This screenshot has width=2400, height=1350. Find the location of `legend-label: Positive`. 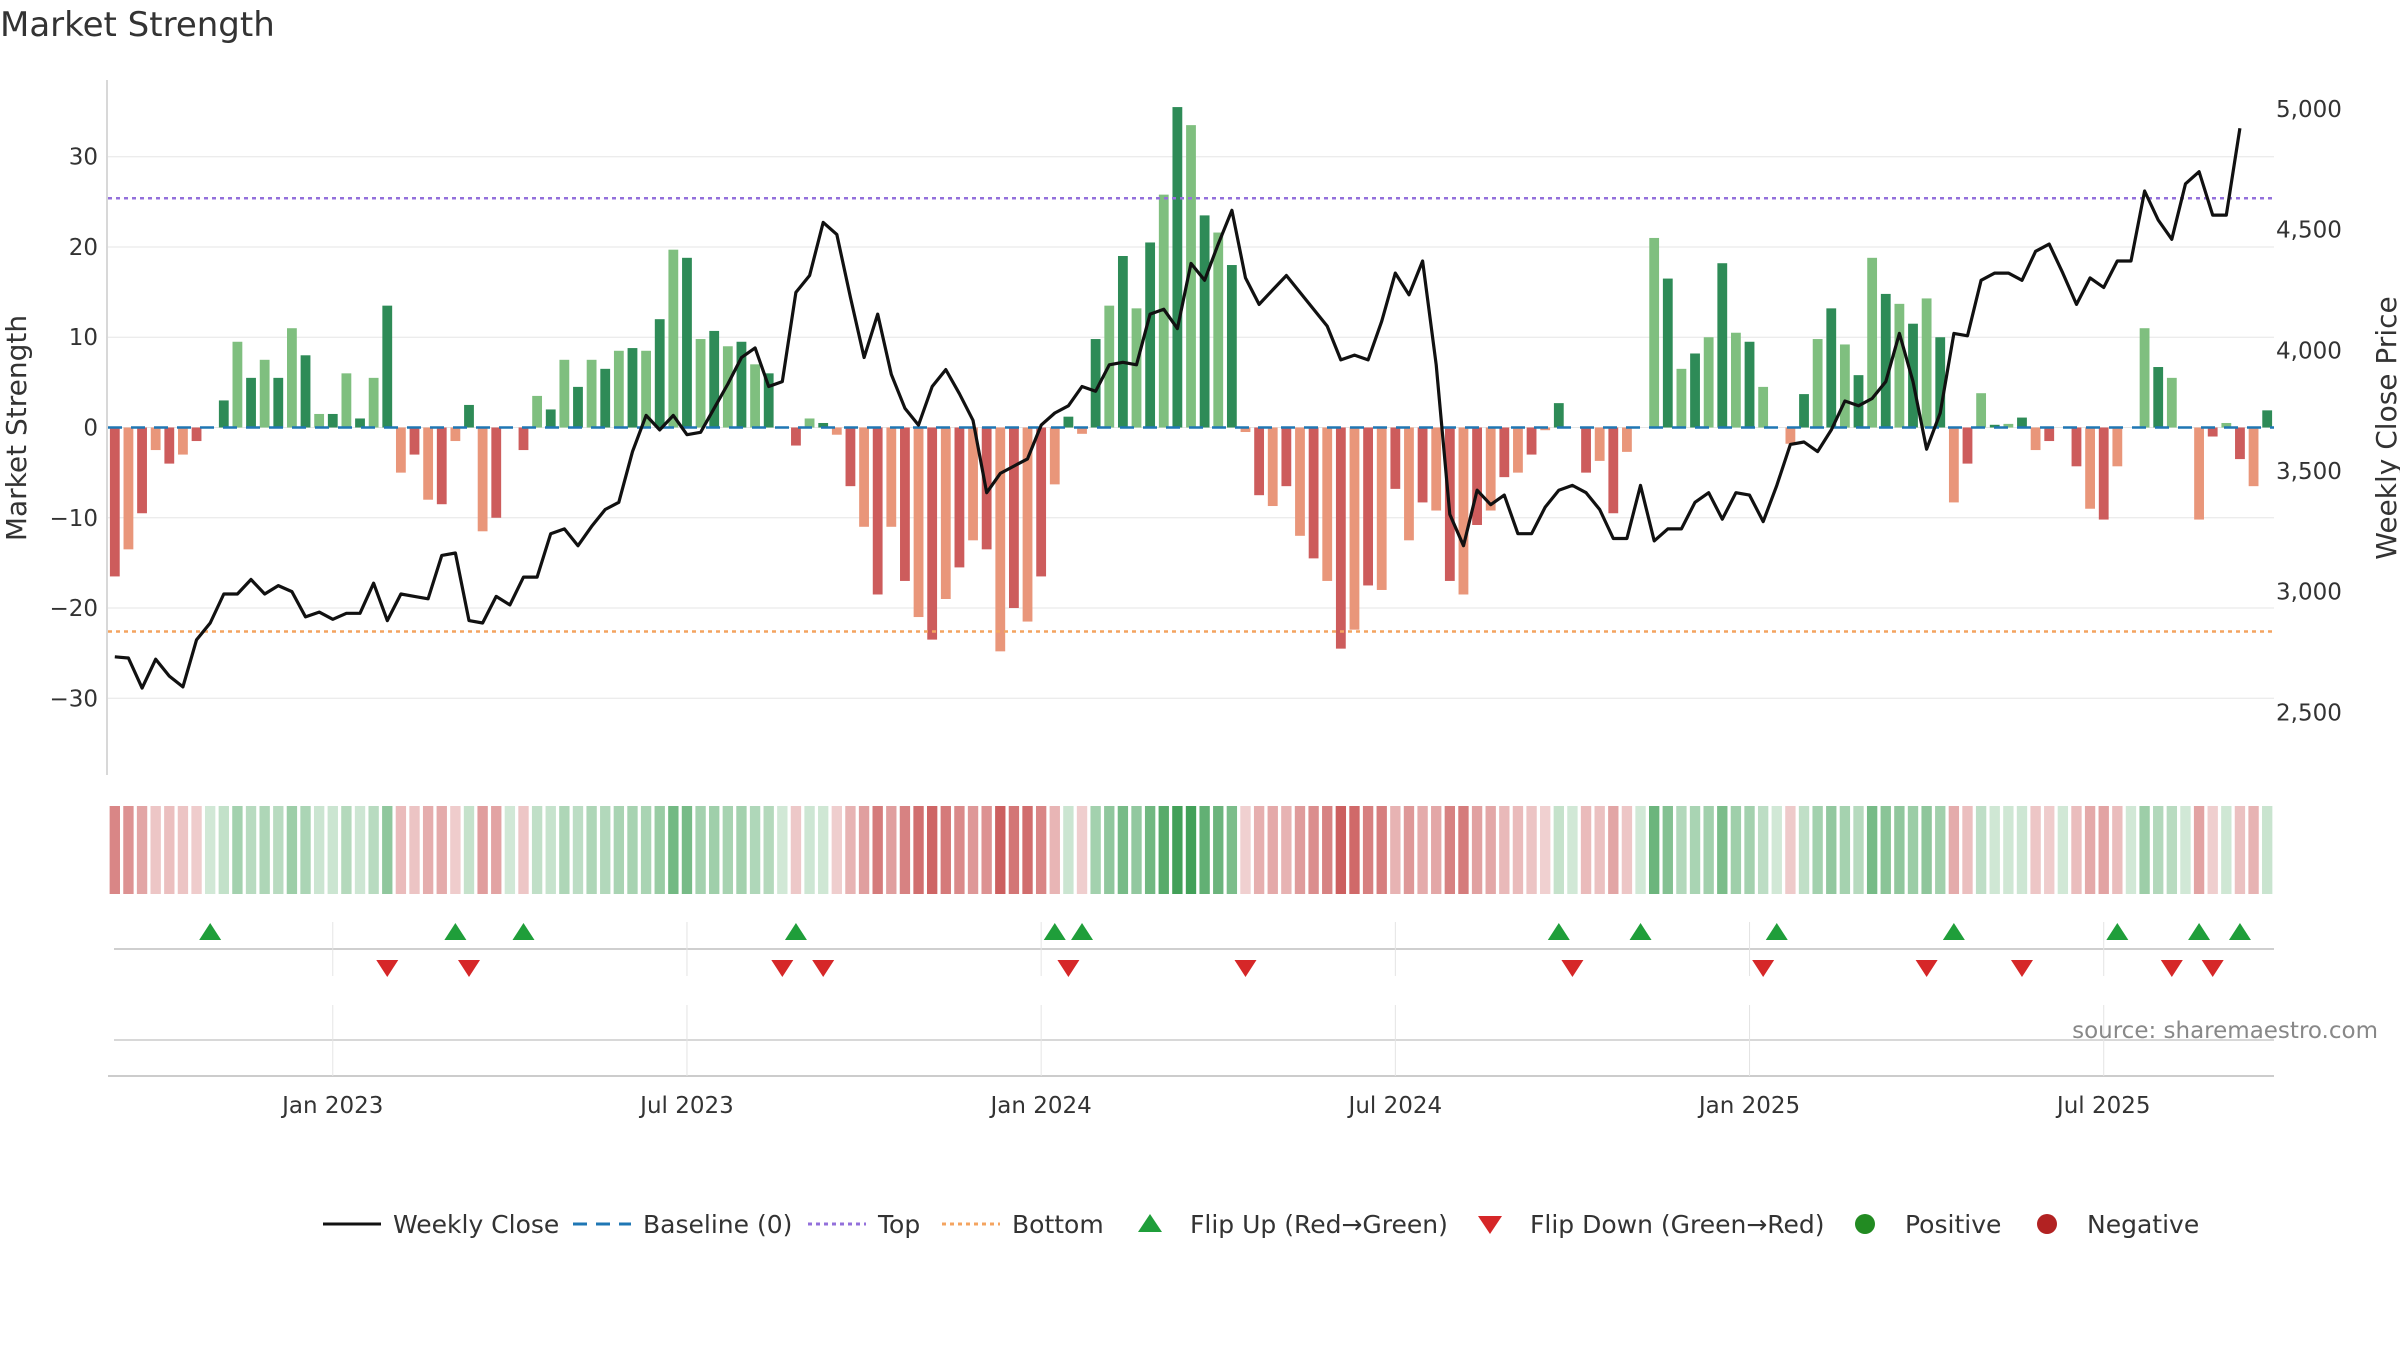

legend-label: Positive is located at coordinates (1953, 1224).